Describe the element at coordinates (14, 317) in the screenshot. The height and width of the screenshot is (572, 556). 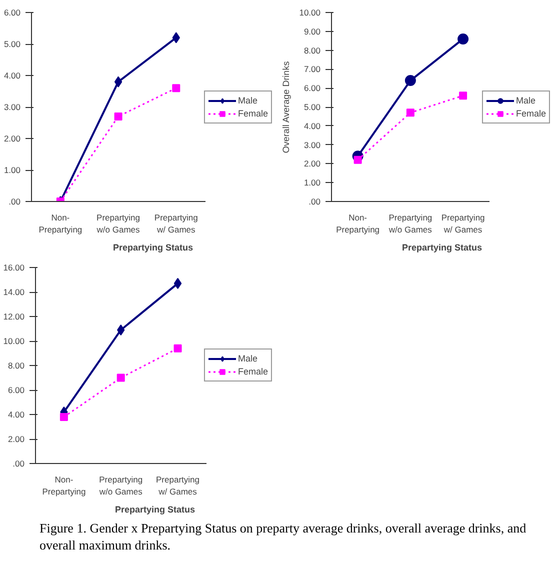
I see `y-tick-label: 12.00` at that location.